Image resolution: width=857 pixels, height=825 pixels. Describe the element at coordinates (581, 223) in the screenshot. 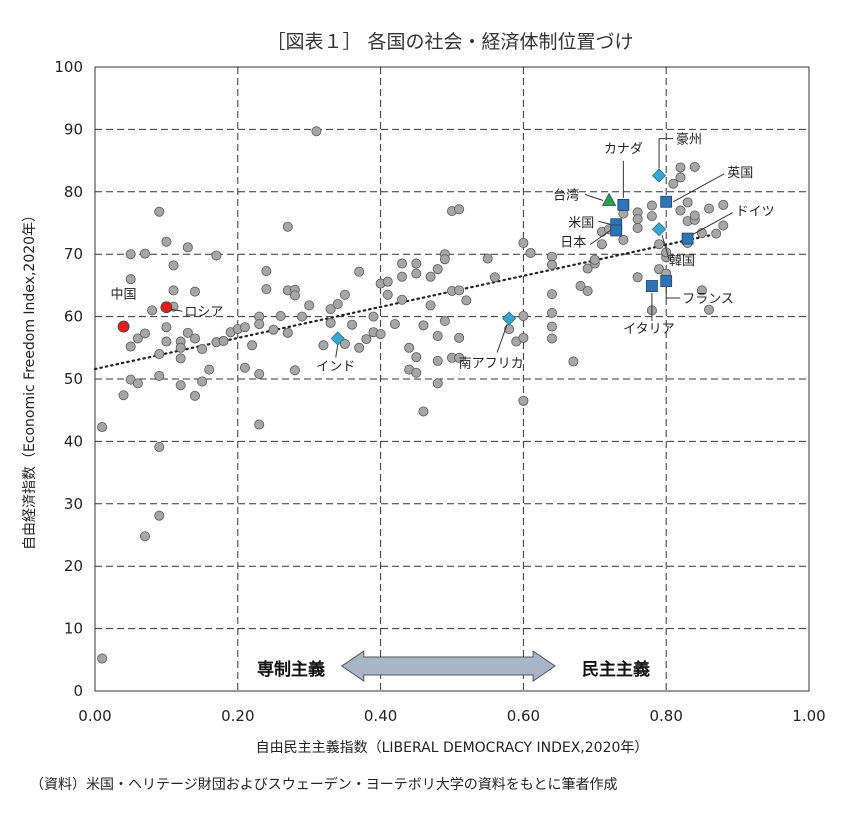

I see `country-label: 米国` at that location.